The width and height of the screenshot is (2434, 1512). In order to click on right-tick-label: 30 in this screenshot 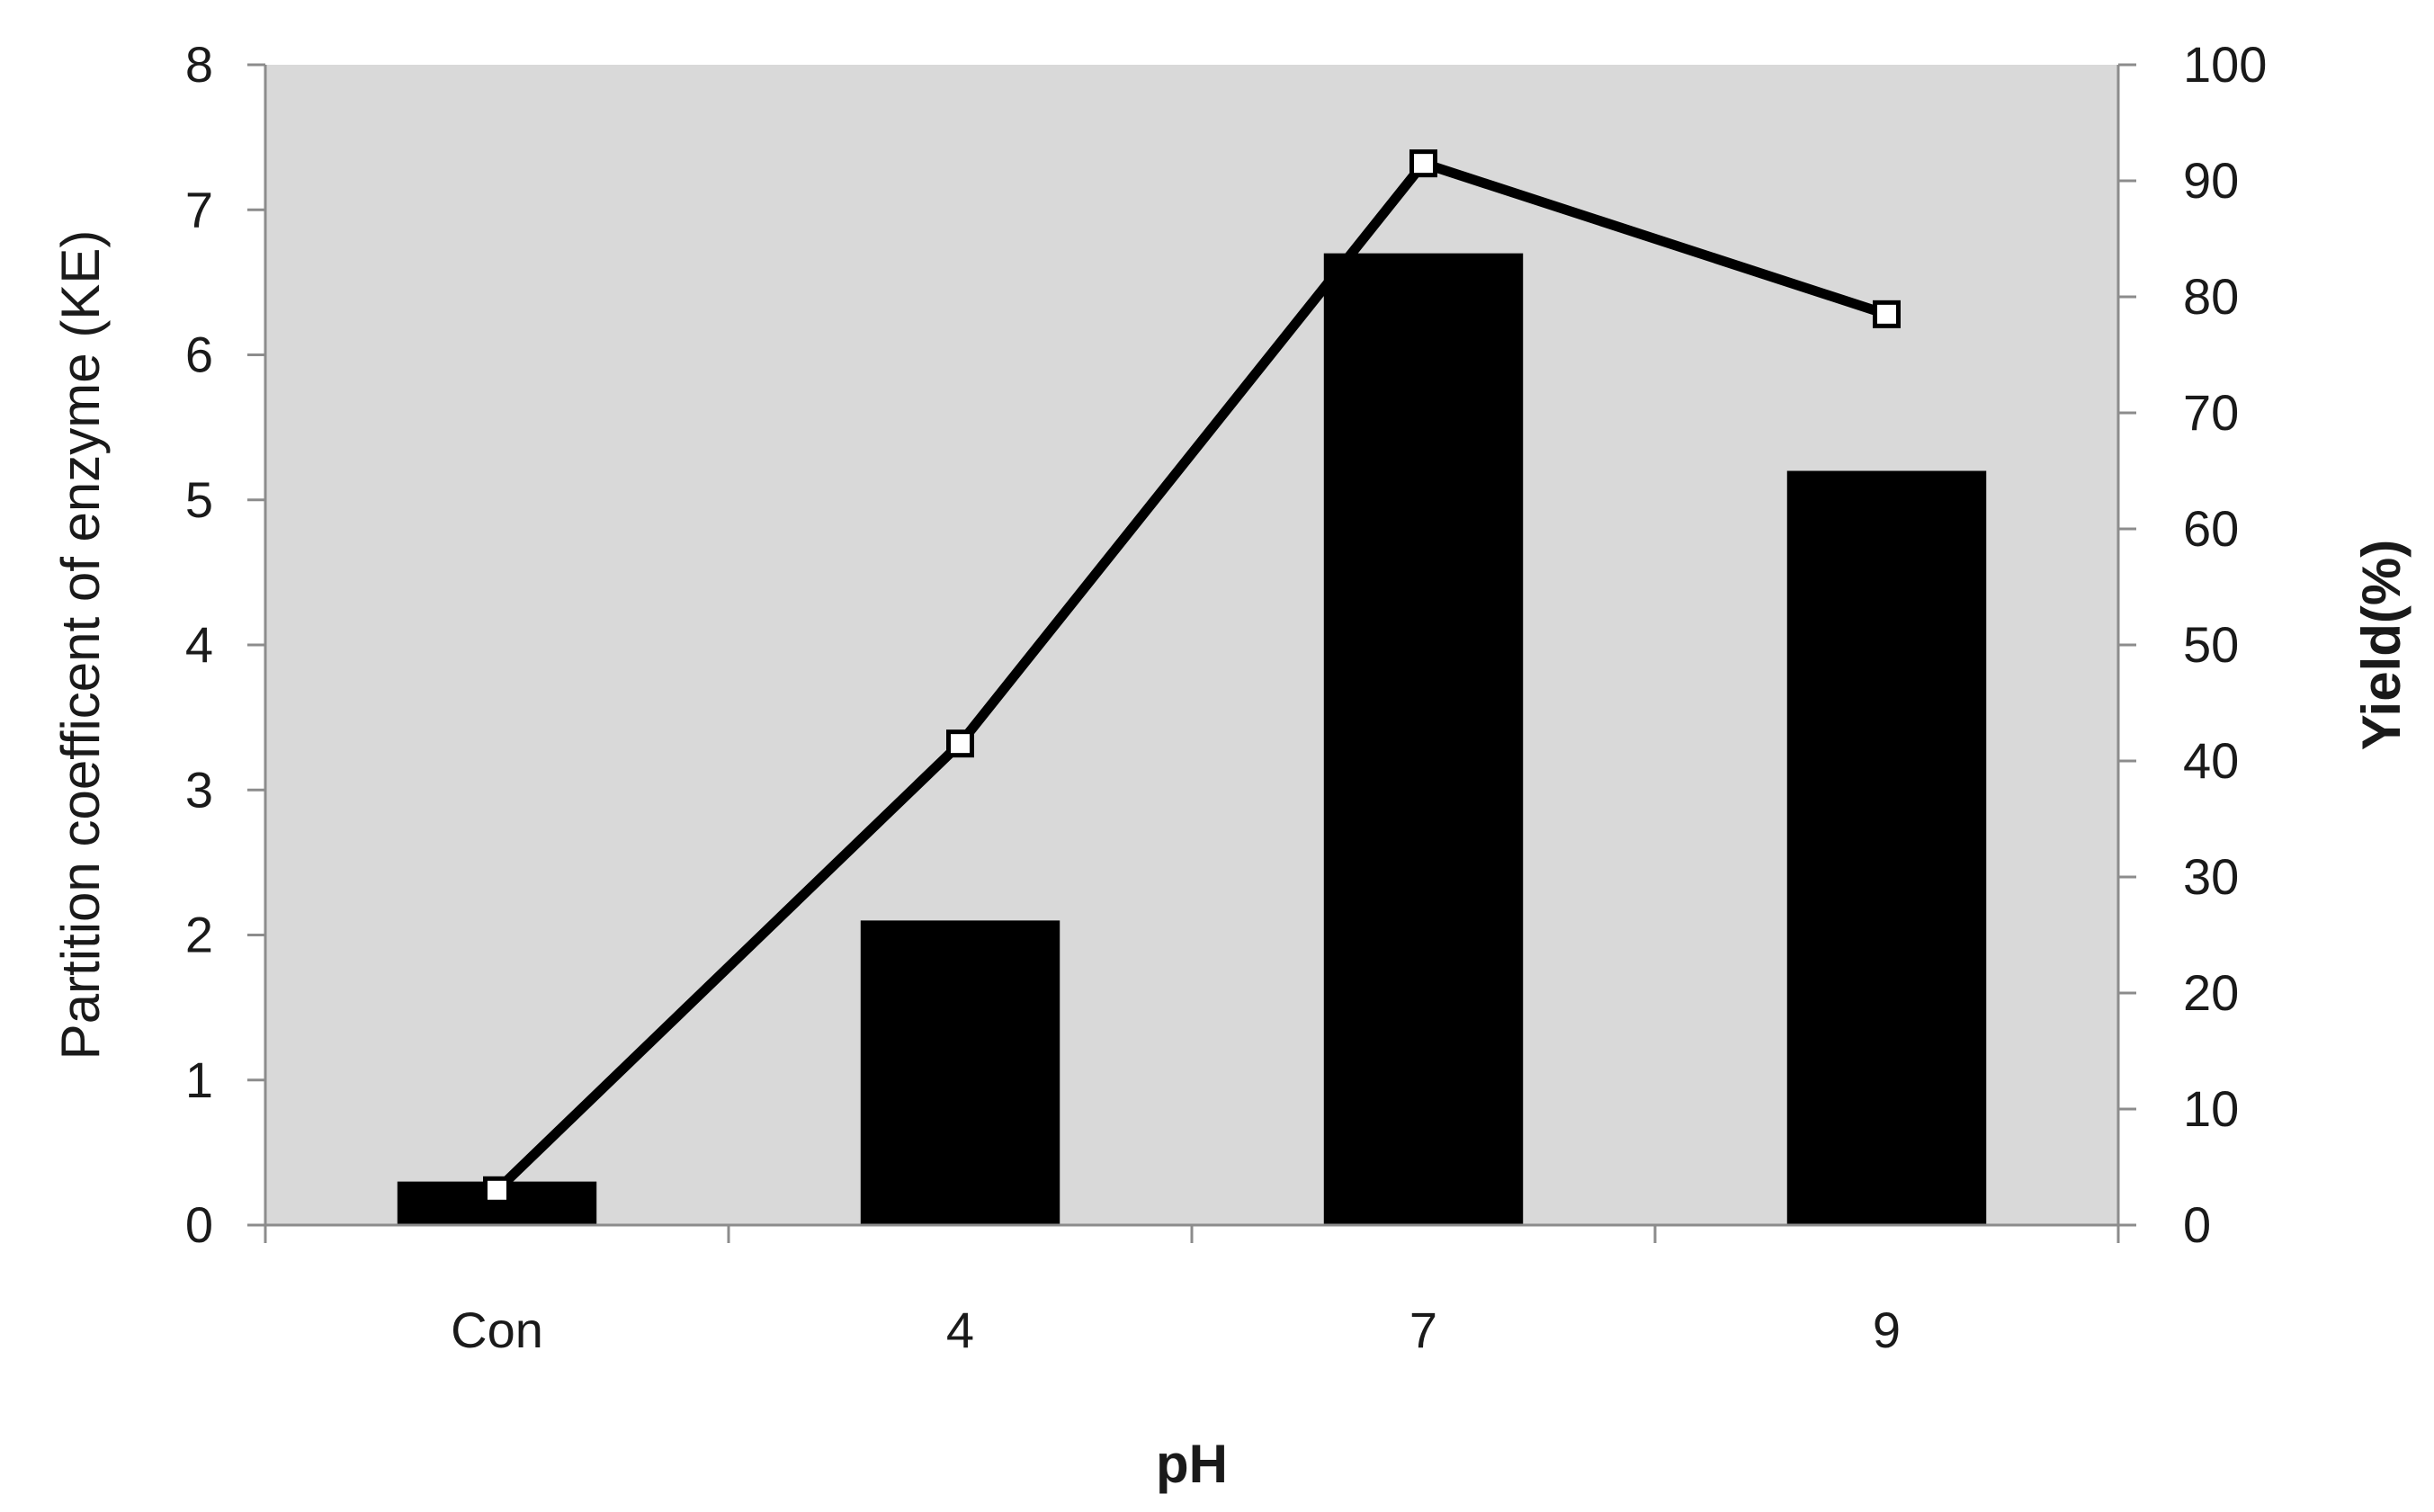, I will do `click(2211, 876)`.